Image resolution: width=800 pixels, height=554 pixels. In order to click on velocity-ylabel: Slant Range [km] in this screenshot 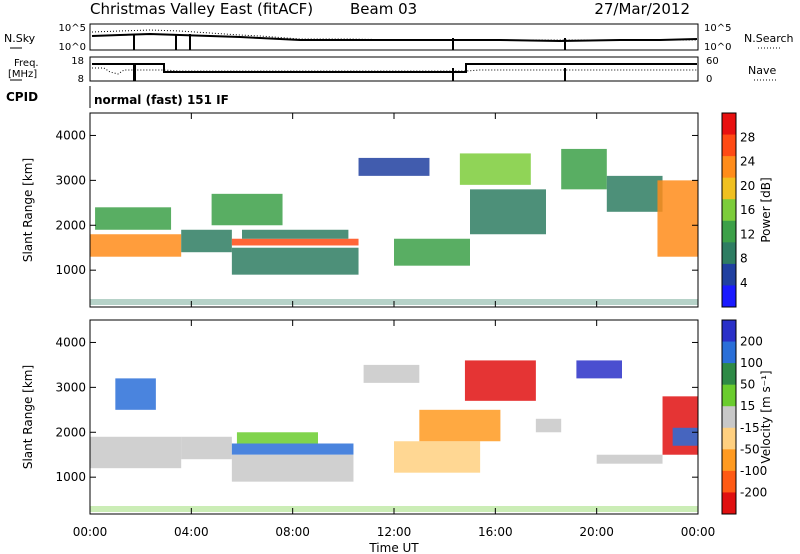, I will do `click(28, 417)`.